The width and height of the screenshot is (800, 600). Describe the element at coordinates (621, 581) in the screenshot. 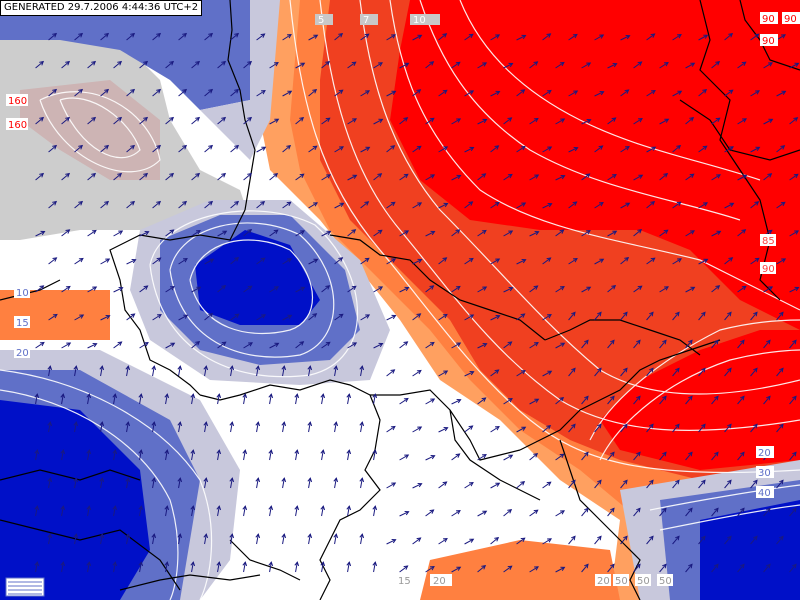

I see `contour-label: 50` at that location.